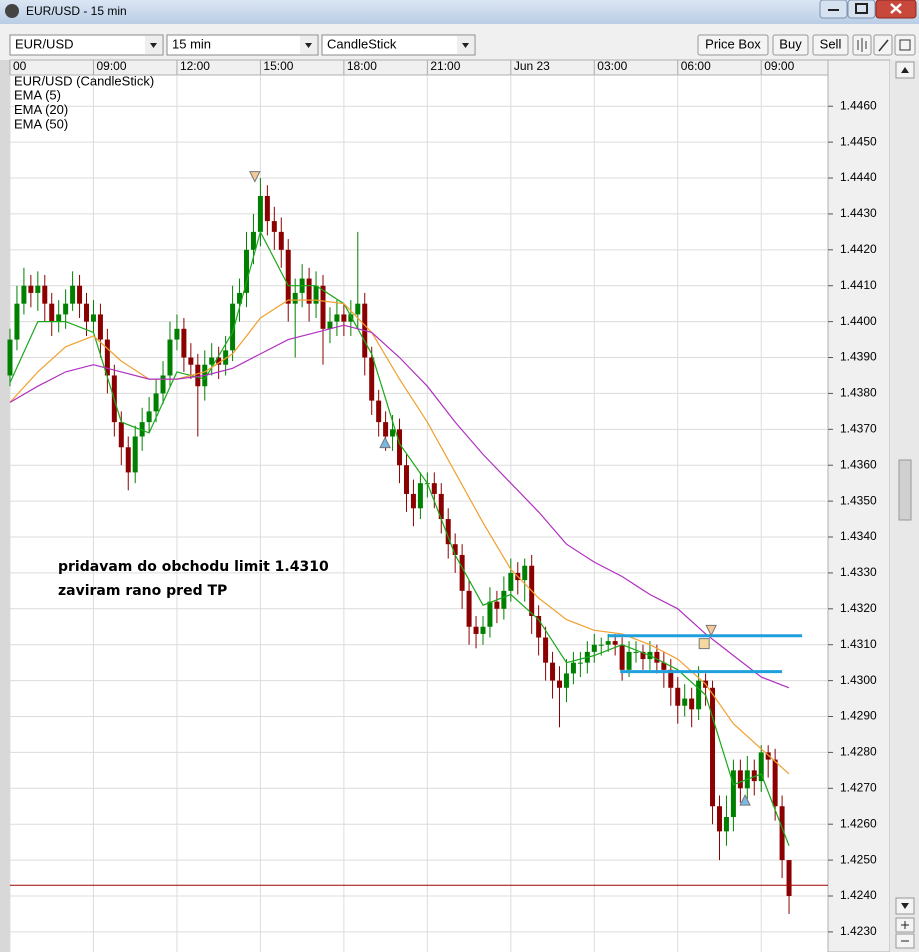 Image resolution: width=919 pixels, height=952 pixels. Describe the element at coordinates (37, 95) in the screenshot. I see `legend-entry: EMA (5)` at that location.